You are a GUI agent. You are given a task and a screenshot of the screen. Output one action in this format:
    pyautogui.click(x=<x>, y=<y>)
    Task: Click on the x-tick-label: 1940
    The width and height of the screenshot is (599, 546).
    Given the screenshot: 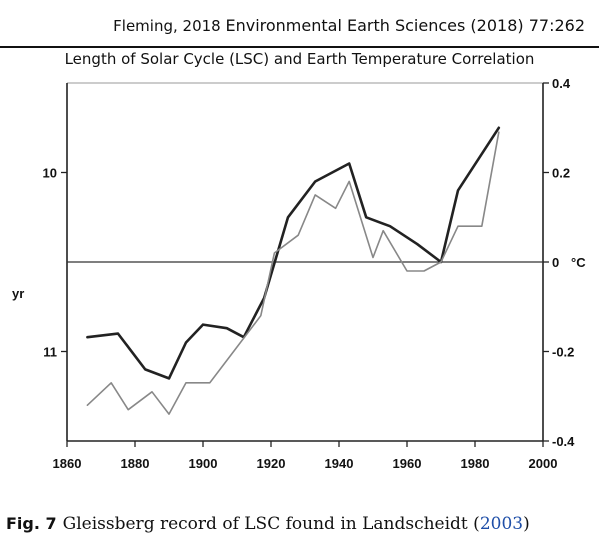 What is the action you would take?
    pyautogui.click(x=339, y=463)
    